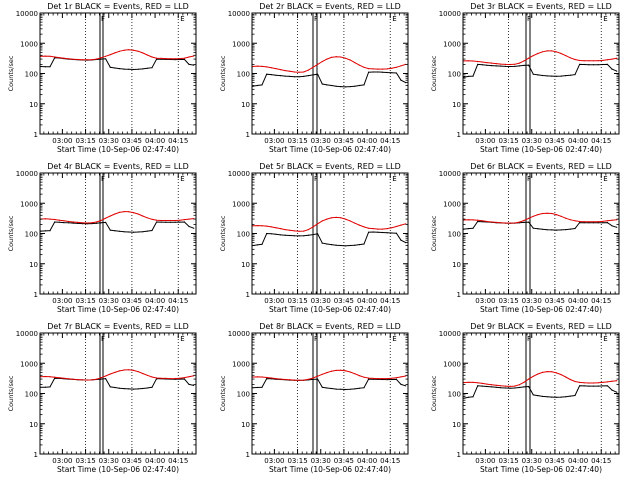 This screenshot has width=640, height=480. What do you see at coordinates (178, 141) in the screenshot?
I see `x-tick-label: 04:15` at bounding box center [178, 141].